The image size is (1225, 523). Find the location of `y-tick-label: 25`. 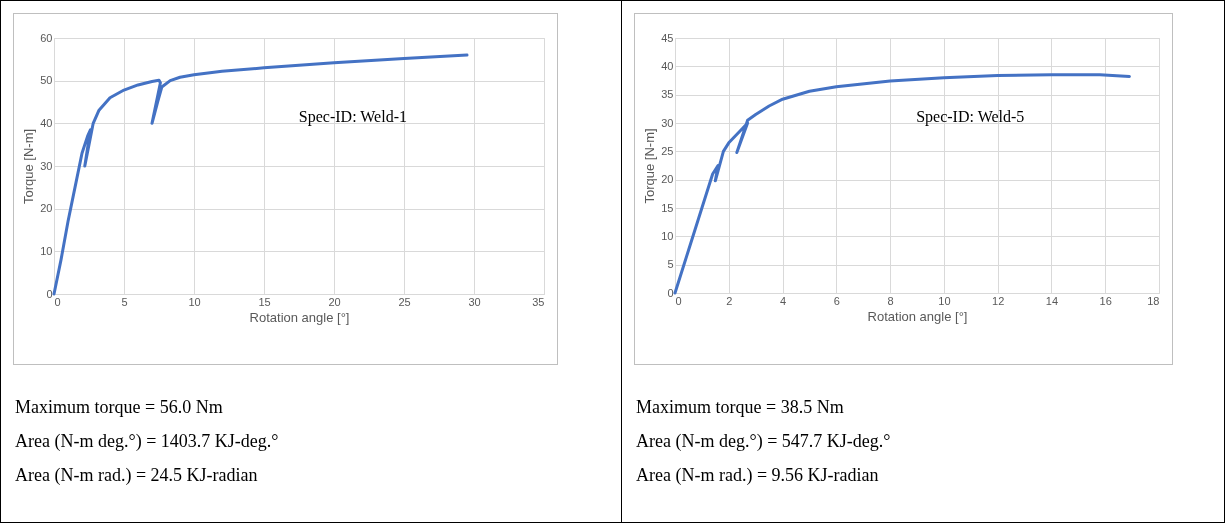

y-tick-label: 25 is located at coordinates (667, 150).